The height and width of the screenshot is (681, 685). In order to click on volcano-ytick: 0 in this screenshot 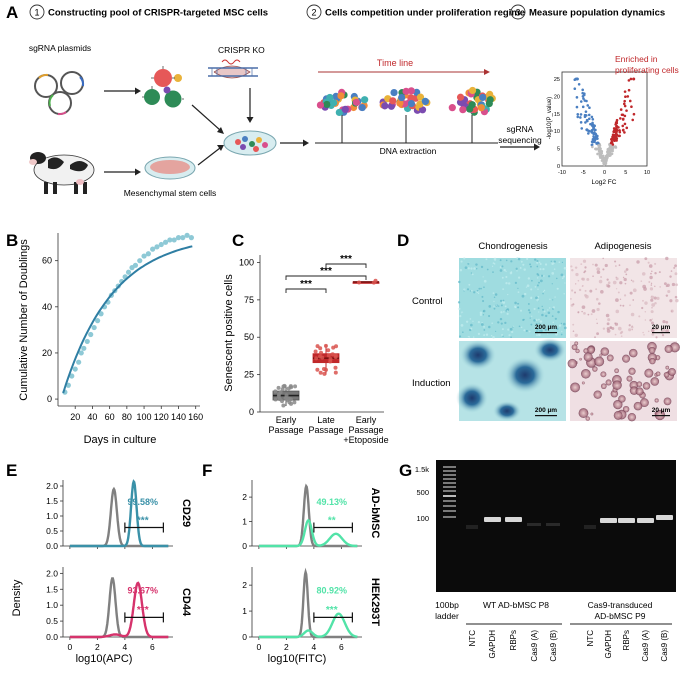, I will do `click(558, 167)`.